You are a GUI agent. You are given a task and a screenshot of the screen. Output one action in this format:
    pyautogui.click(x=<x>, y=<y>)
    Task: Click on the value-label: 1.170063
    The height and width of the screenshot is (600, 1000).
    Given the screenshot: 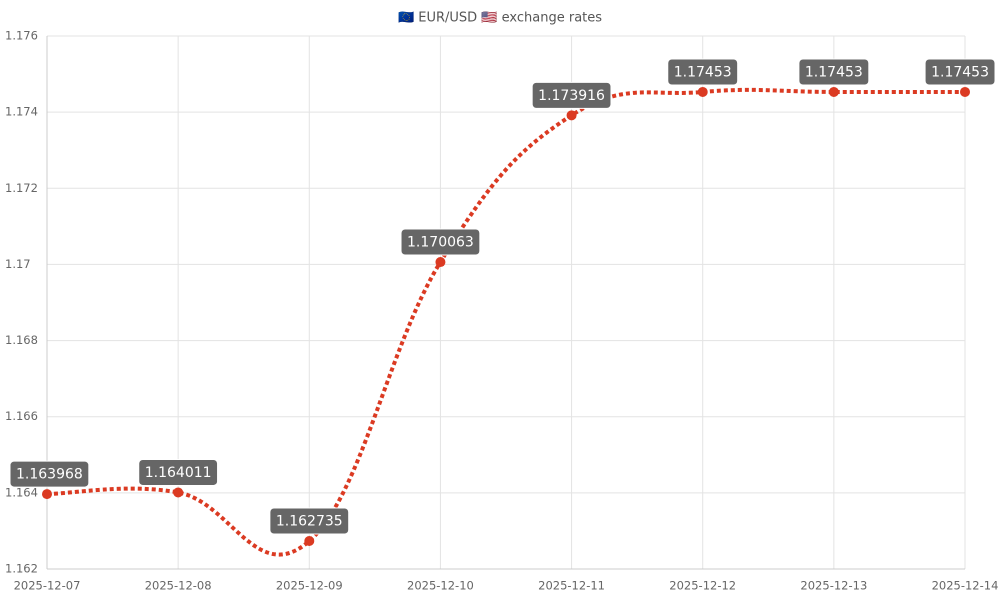 What is the action you would take?
    pyautogui.click(x=440, y=242)
    